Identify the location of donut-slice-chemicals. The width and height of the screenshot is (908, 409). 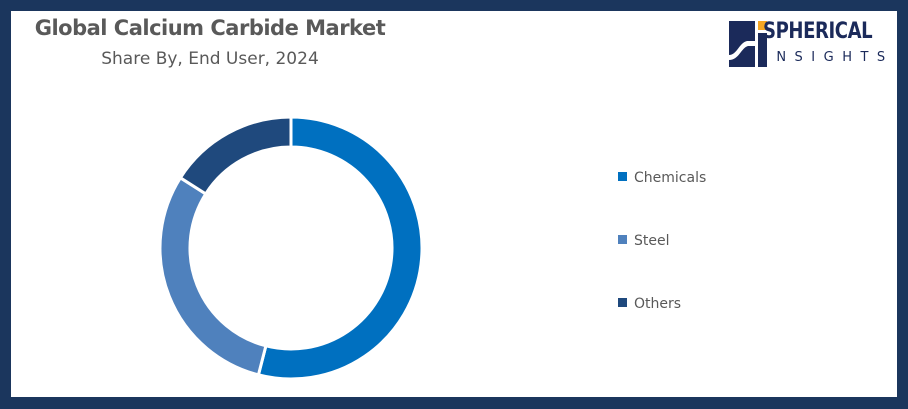
(340, 248).